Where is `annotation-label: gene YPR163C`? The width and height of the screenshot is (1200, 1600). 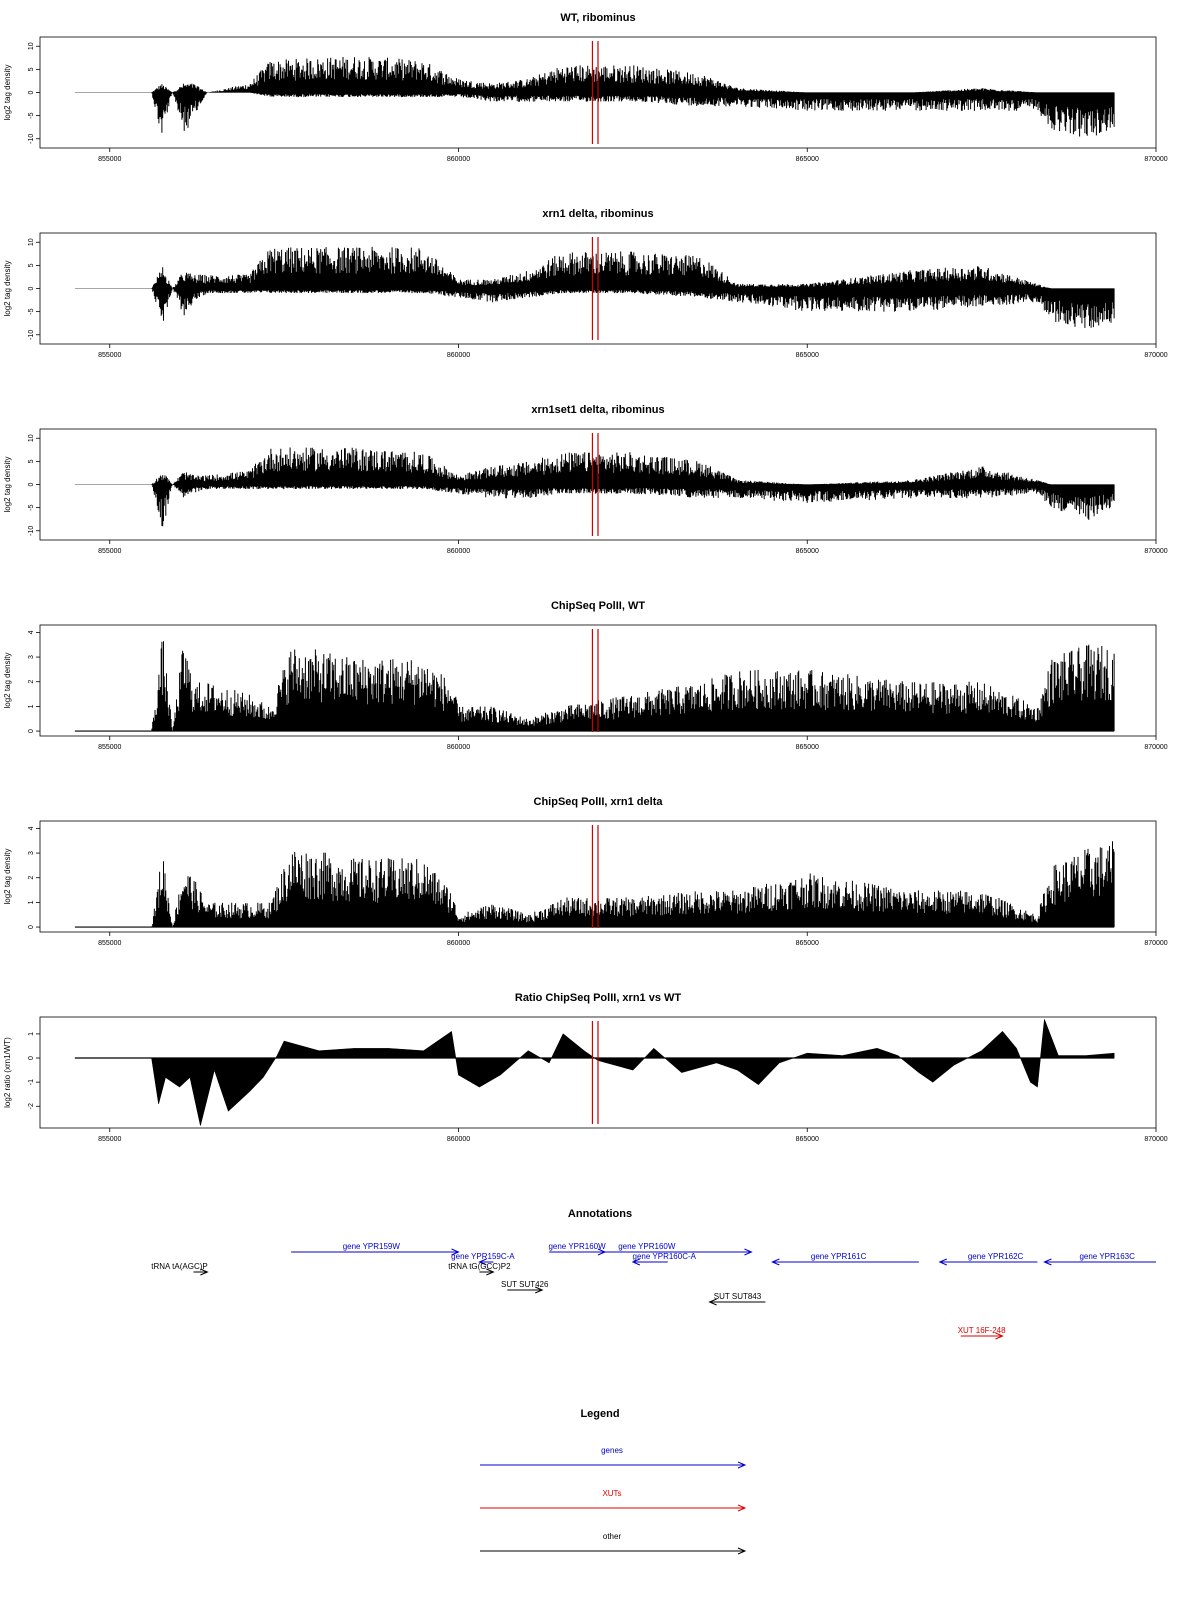 annotation-label: gene YPR163C is located at coordinates (1107, 1256).